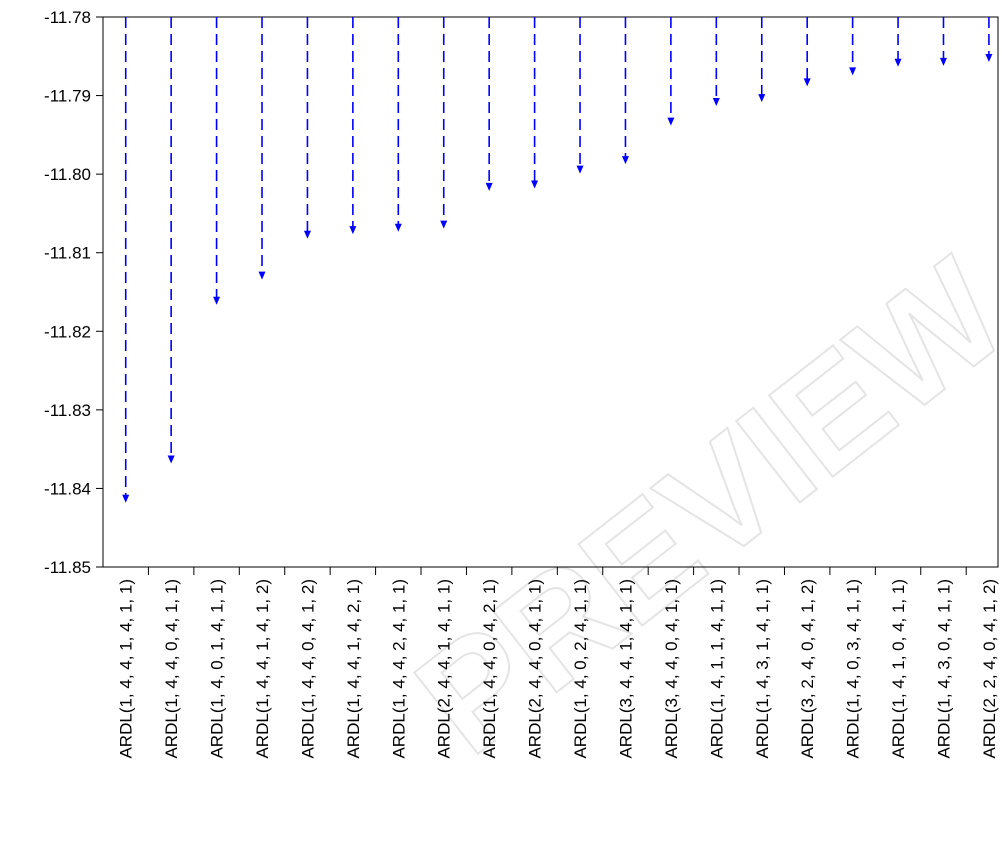 Image resolution: width=1002 pixels, height=852 pixels. What do you see at coordinates (353, 669) in the screenshot?
I see `x-tick-label: ARDL(1, 4, 4, 1, 4, 2, 1)` at bounding box center [353, 669].